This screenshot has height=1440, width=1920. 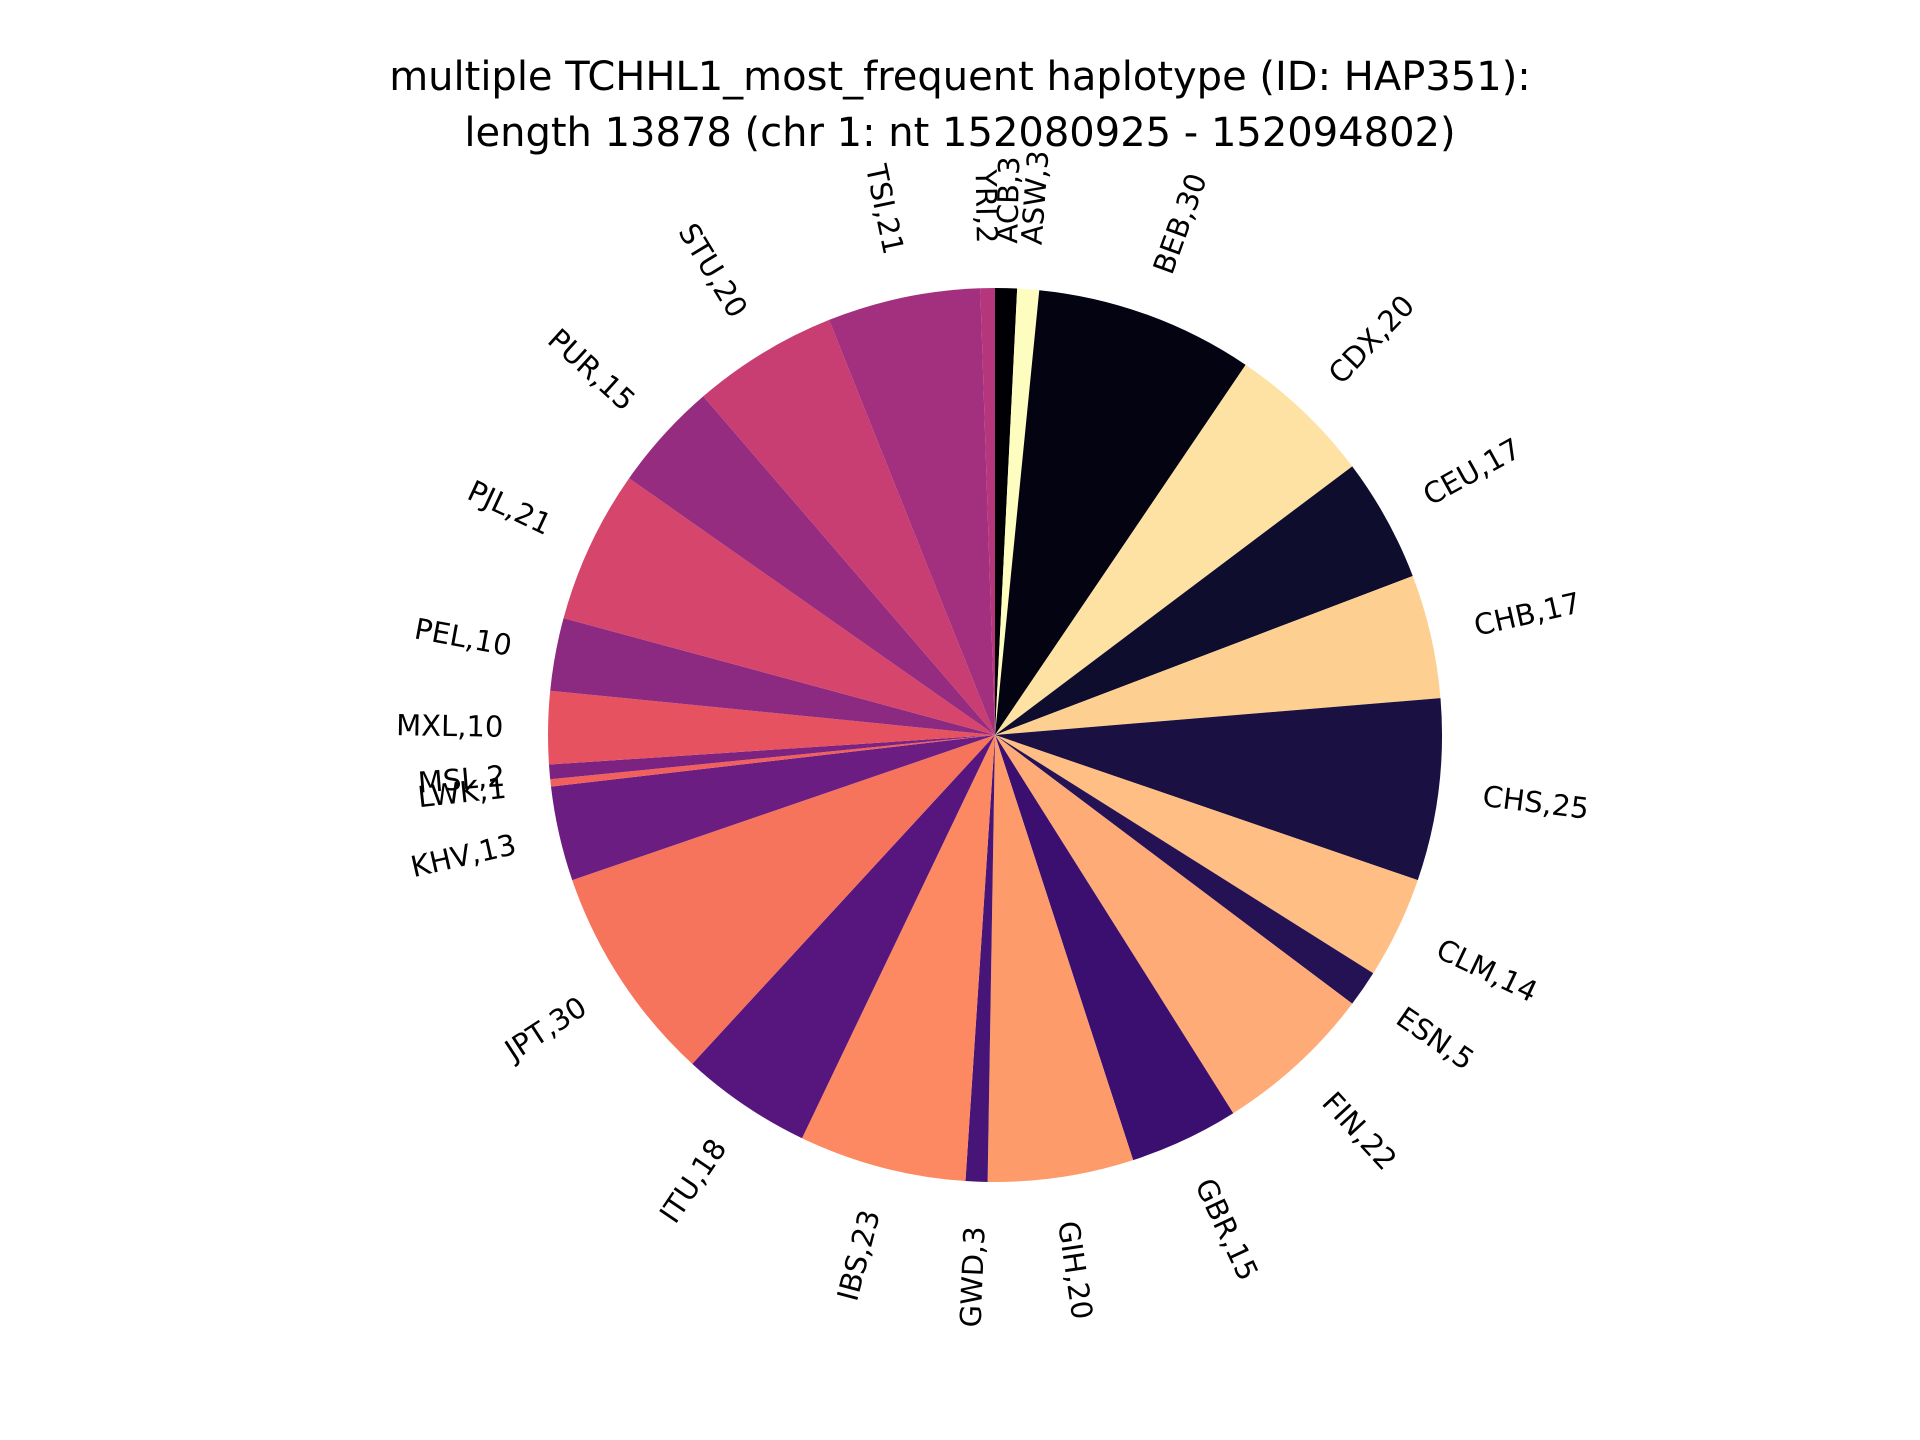 I want to click on pie-slice-fin, so click(x=1174, y=924).